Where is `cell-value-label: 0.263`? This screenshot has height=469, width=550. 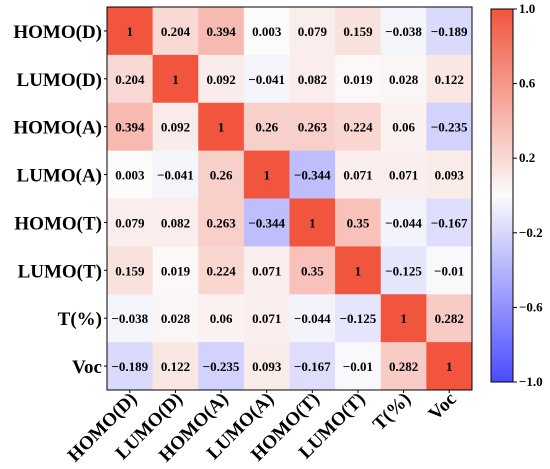 cell-value-label: 0.263 is located at coordinates (313, 127).